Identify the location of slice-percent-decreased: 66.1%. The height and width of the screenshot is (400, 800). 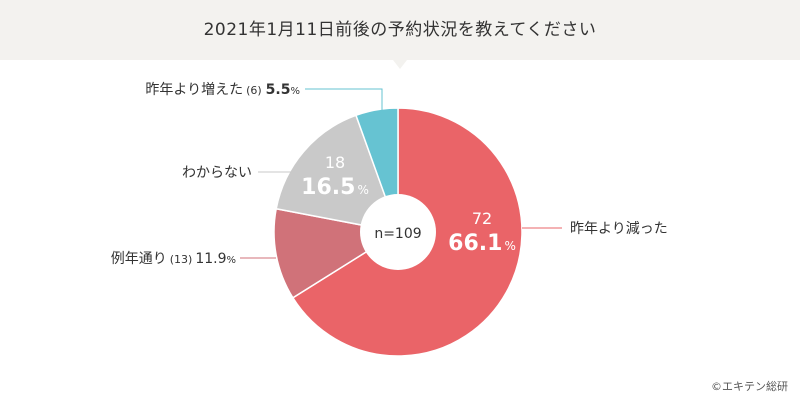
(482, 243).